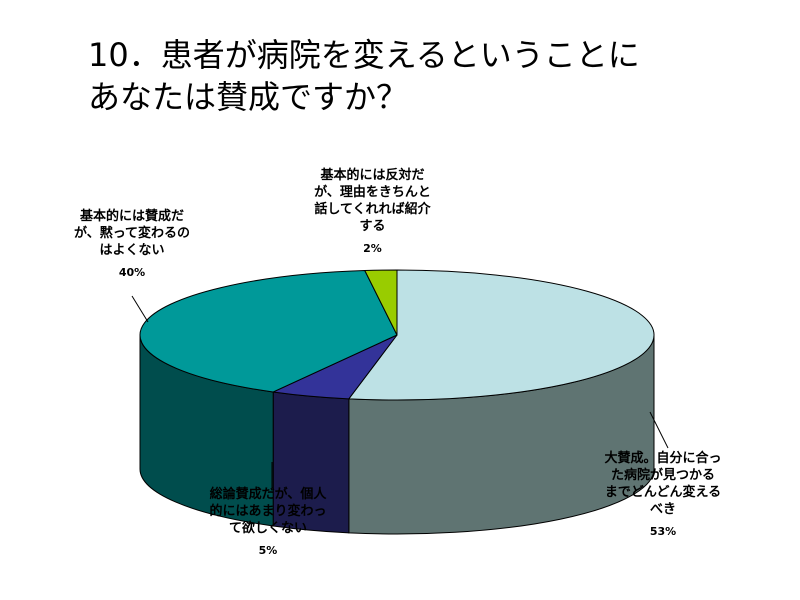 Image resolution: width=800 pixels, height=600 pixels. I want to click on label-line: 基本的には反対だ, so click(372, 175).